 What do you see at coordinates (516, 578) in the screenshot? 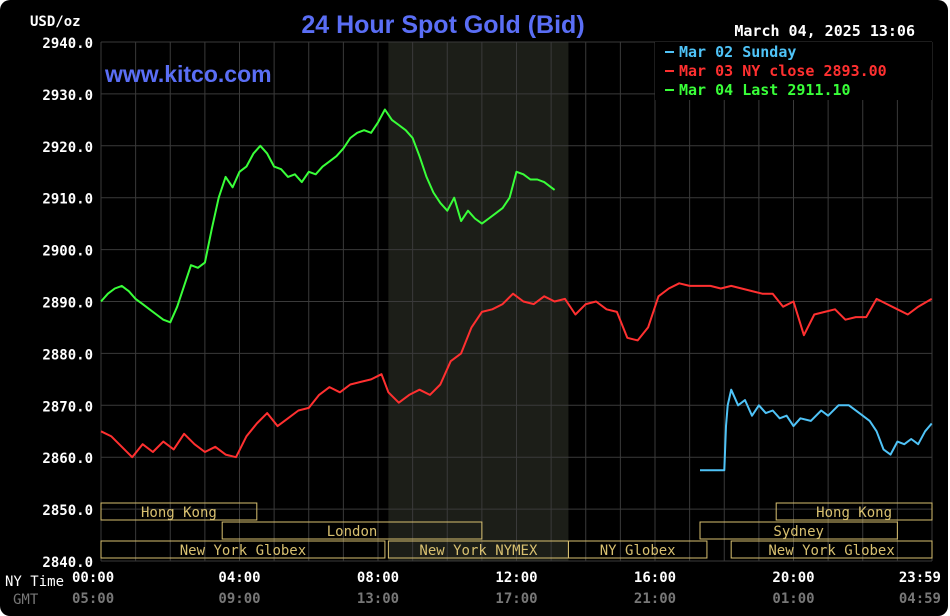
I see `x-tick-label-ny: 12:00` at bounding box center [516, 578].